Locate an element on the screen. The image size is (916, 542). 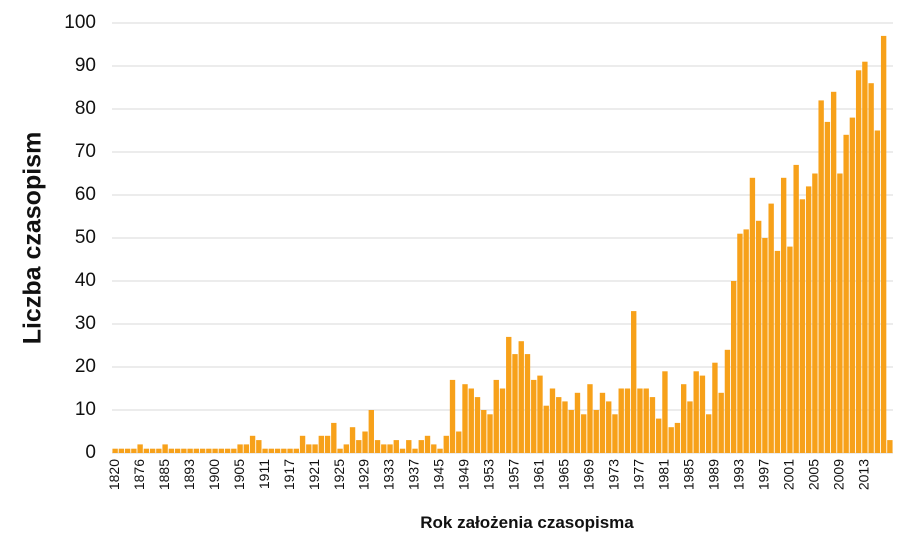
y-tick-label: 70 is located at coordinates (85, 151).